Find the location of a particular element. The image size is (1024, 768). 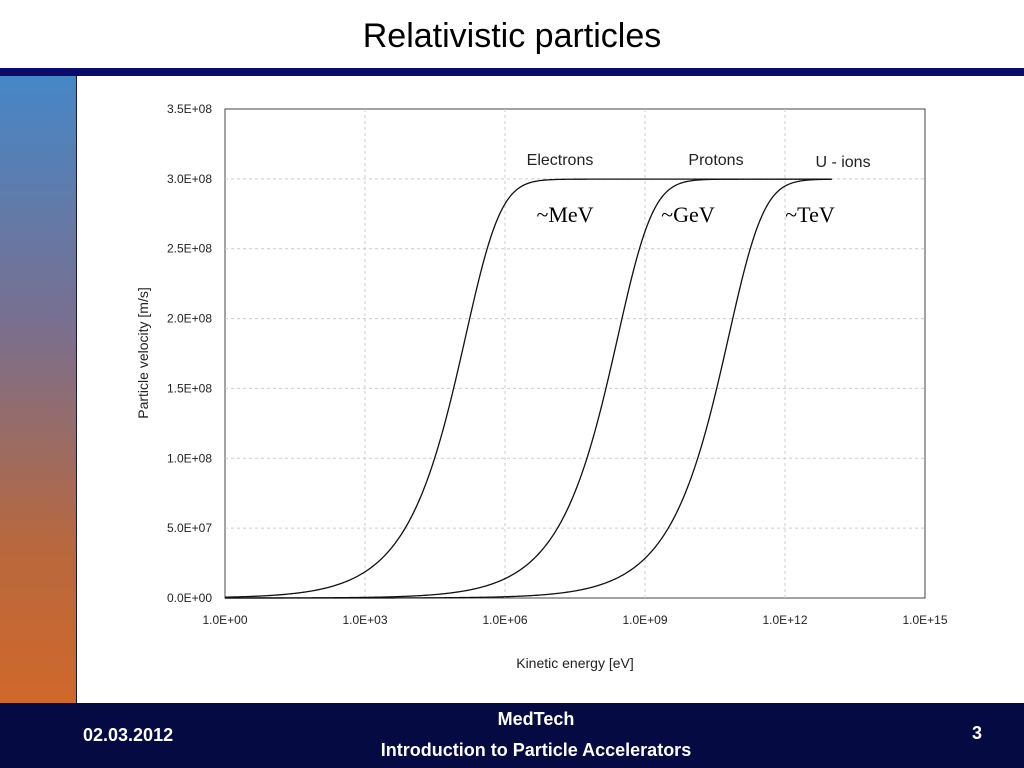

x-axis-label: Kinetic energy [eV] is located at coordinates (575, 663).